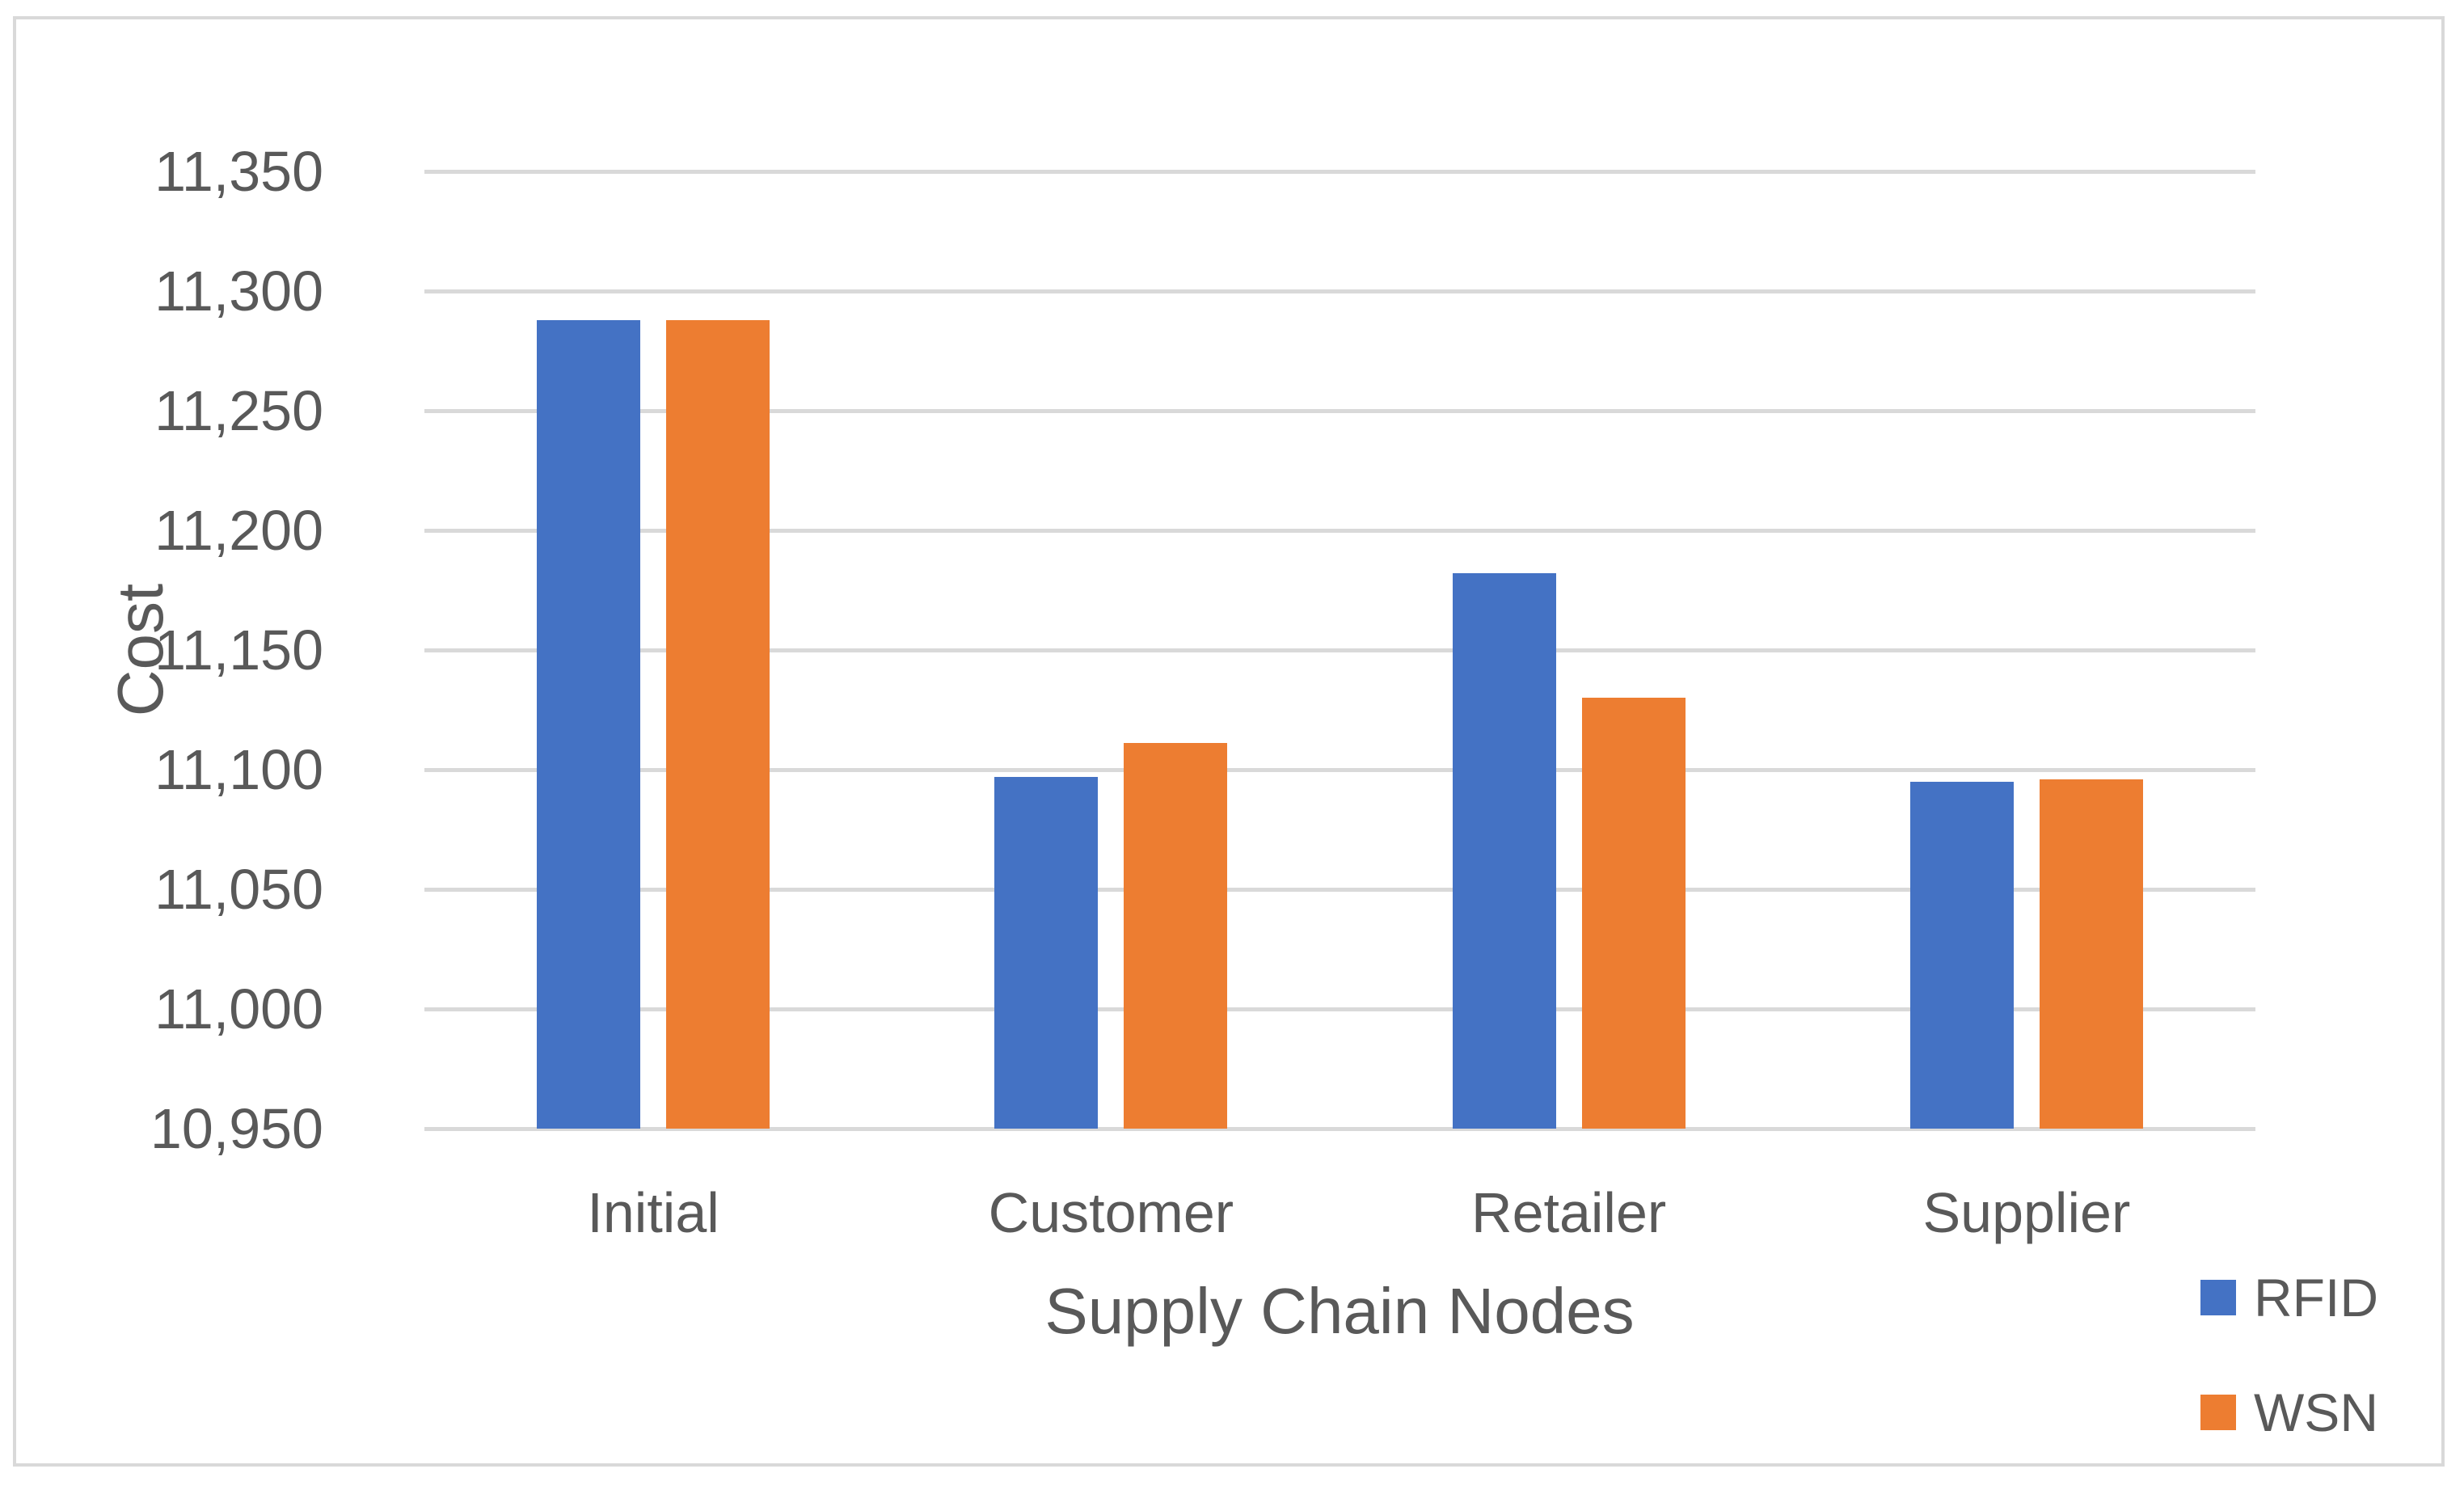 This screenshot has width=2464, height=1490. Describe the element at coordinates (239, 1008) in the screenshot. I see `y-tick-label: 11,000` at that location.